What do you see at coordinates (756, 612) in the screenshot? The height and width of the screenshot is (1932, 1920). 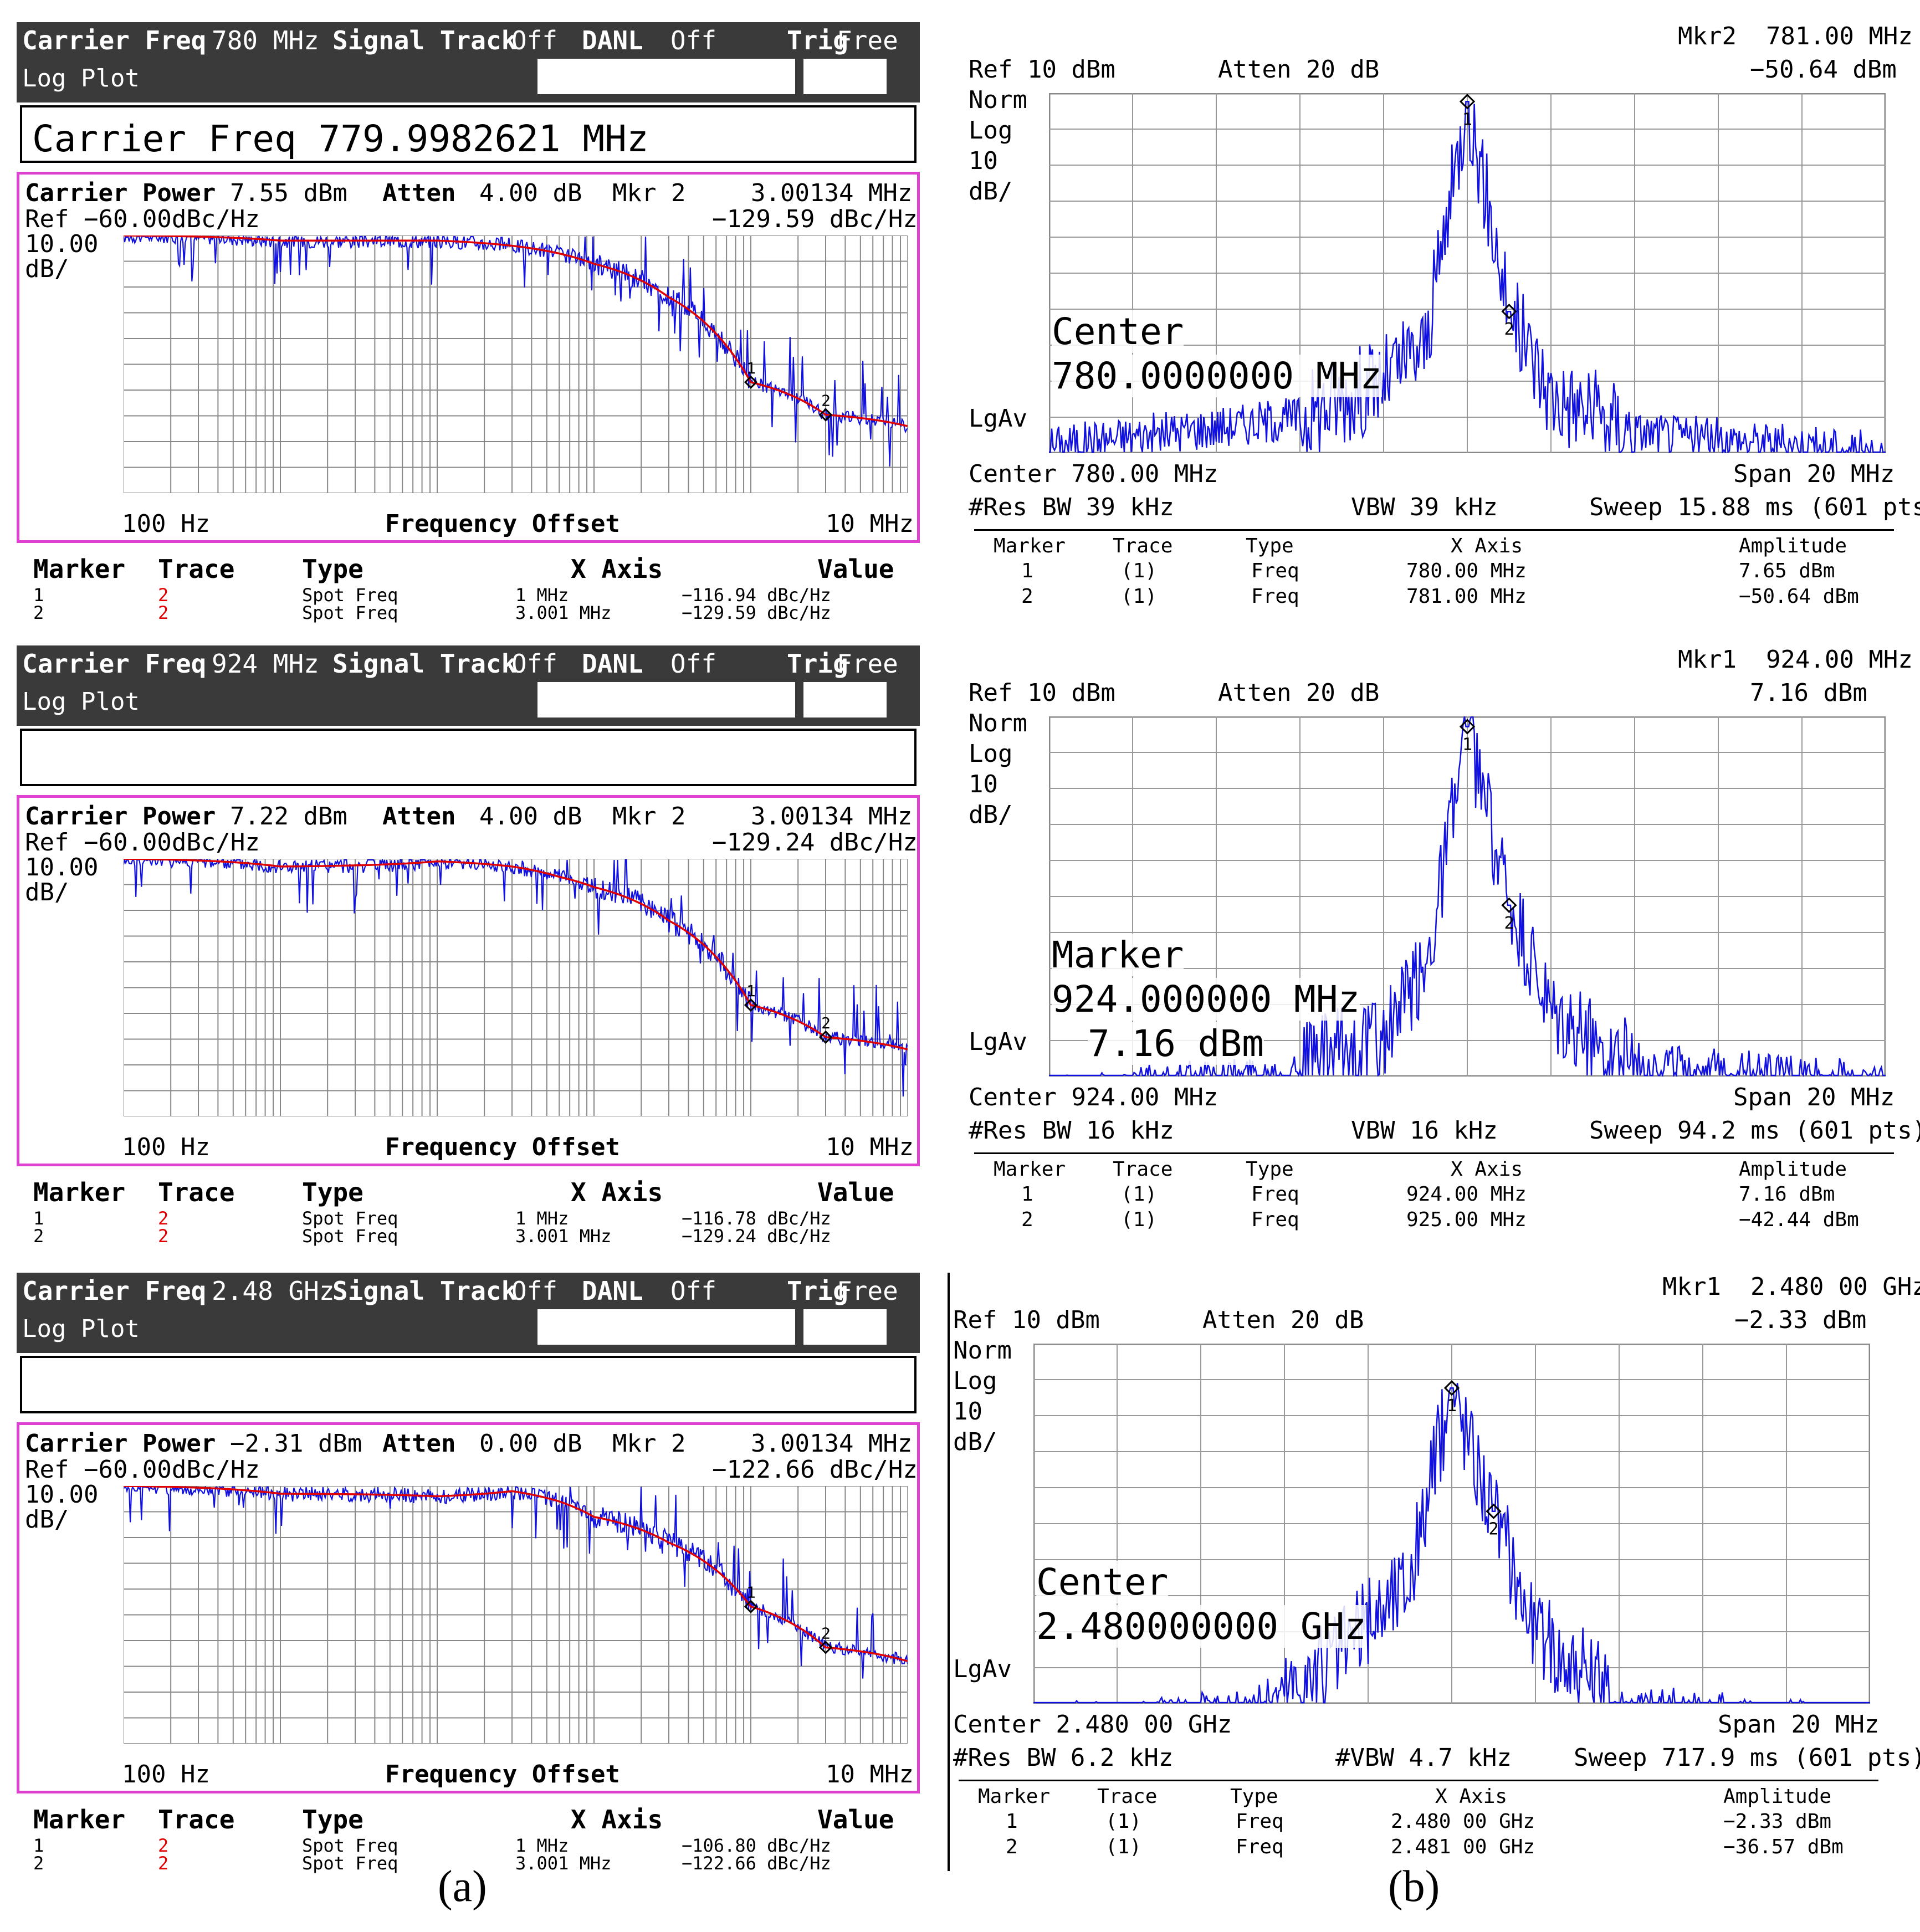 I see `row-value: −129.59 dBc/Hz` at bounding box center [756, 612].